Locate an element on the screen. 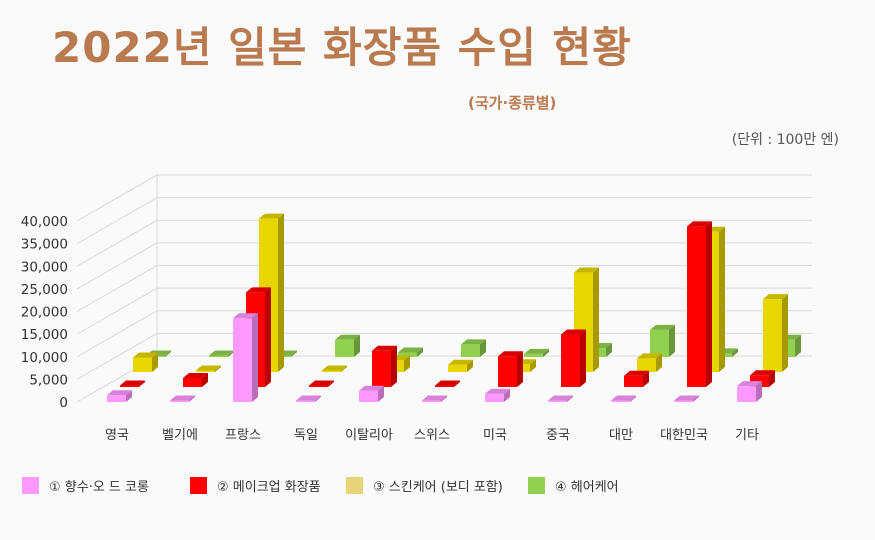 The width and height of the screenshot is (875, 540). chart-title: 2022년 일본 화장품 수입 현황 is located at coordinates (342, 47).